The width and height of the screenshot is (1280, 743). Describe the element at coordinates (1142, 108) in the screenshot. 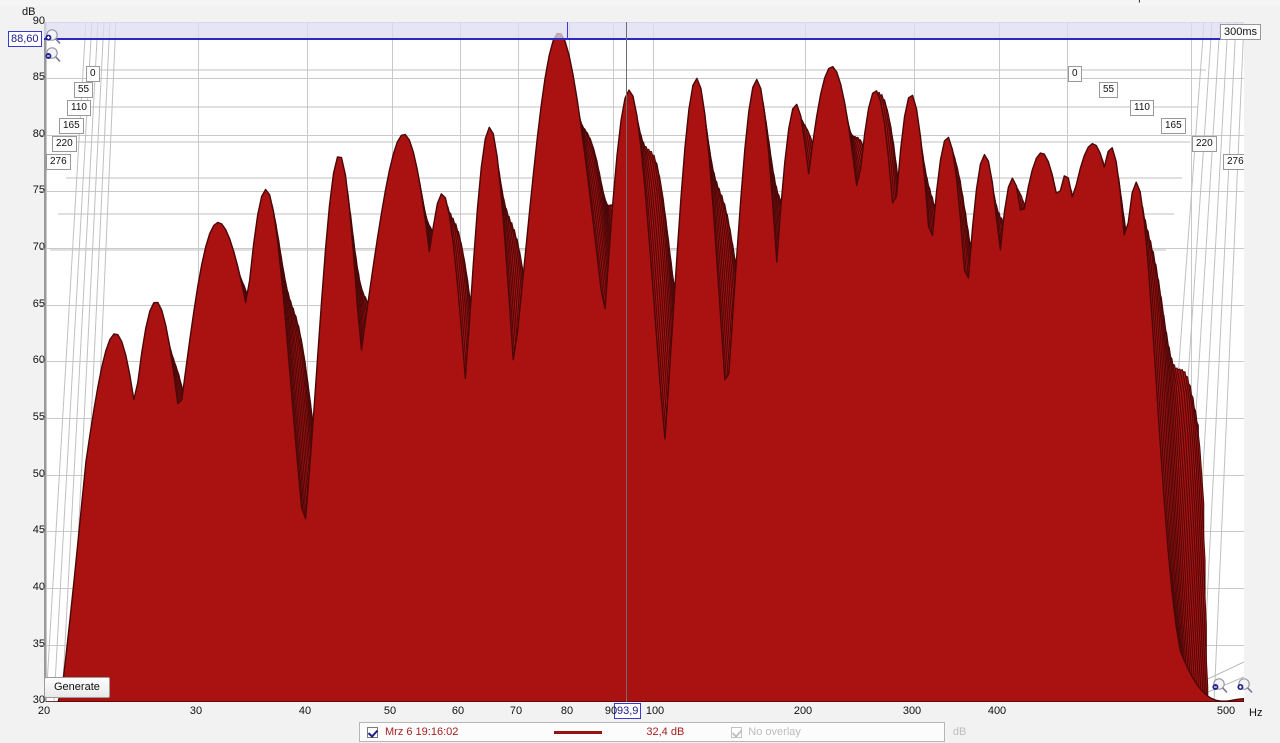

I see `time-label-110-right: 110` at that location.